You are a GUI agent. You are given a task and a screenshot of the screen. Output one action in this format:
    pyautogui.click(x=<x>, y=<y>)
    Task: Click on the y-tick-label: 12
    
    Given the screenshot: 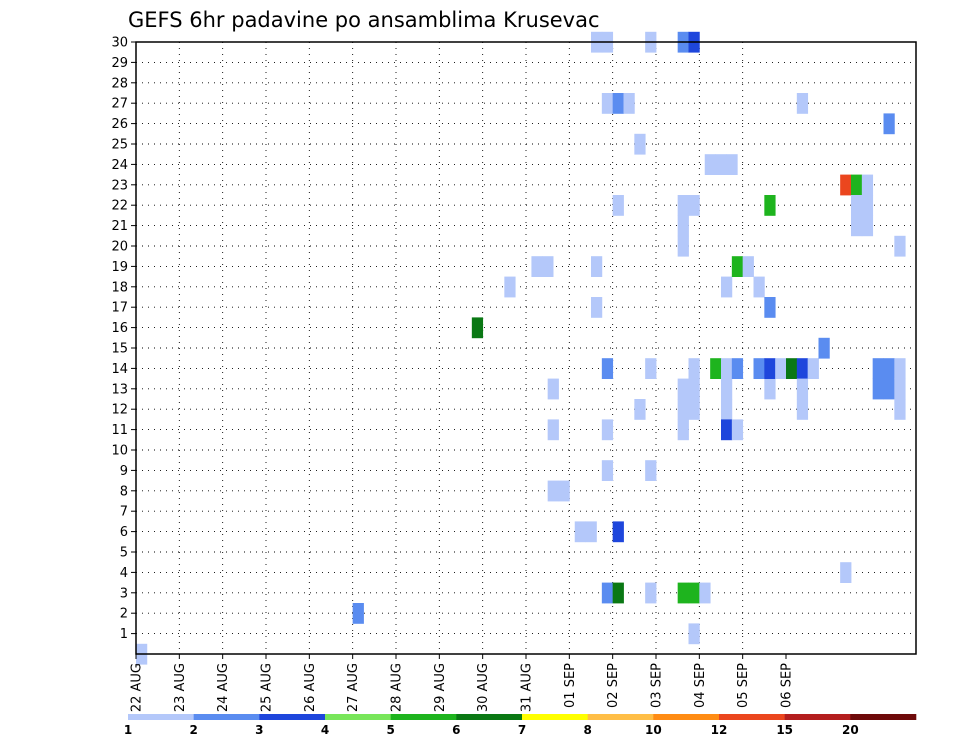 What is the action you would take?
    pyautogui.click(x=119, y=410)
    